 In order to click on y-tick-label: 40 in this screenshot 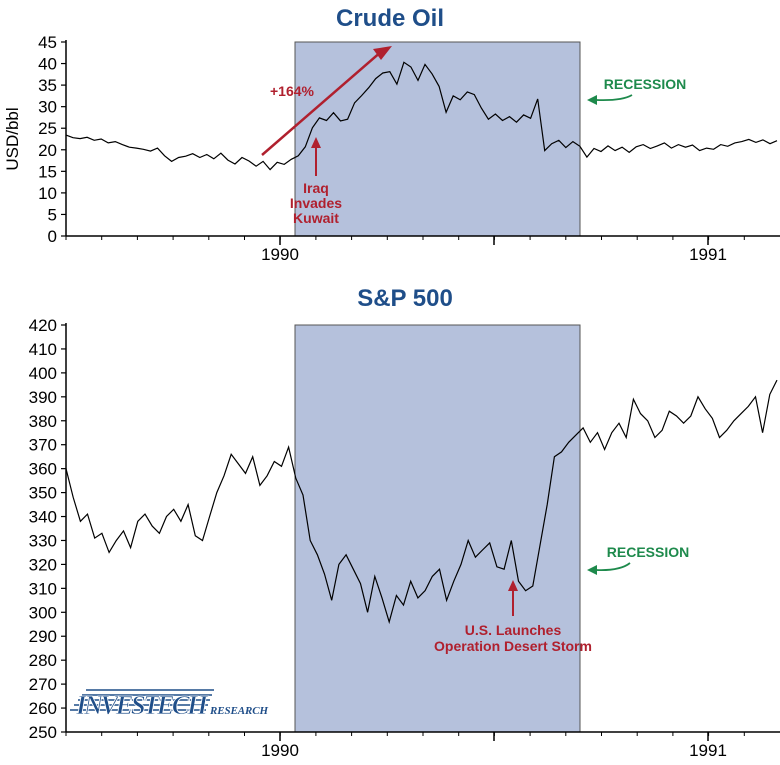, I will do `click(47, 64)`.